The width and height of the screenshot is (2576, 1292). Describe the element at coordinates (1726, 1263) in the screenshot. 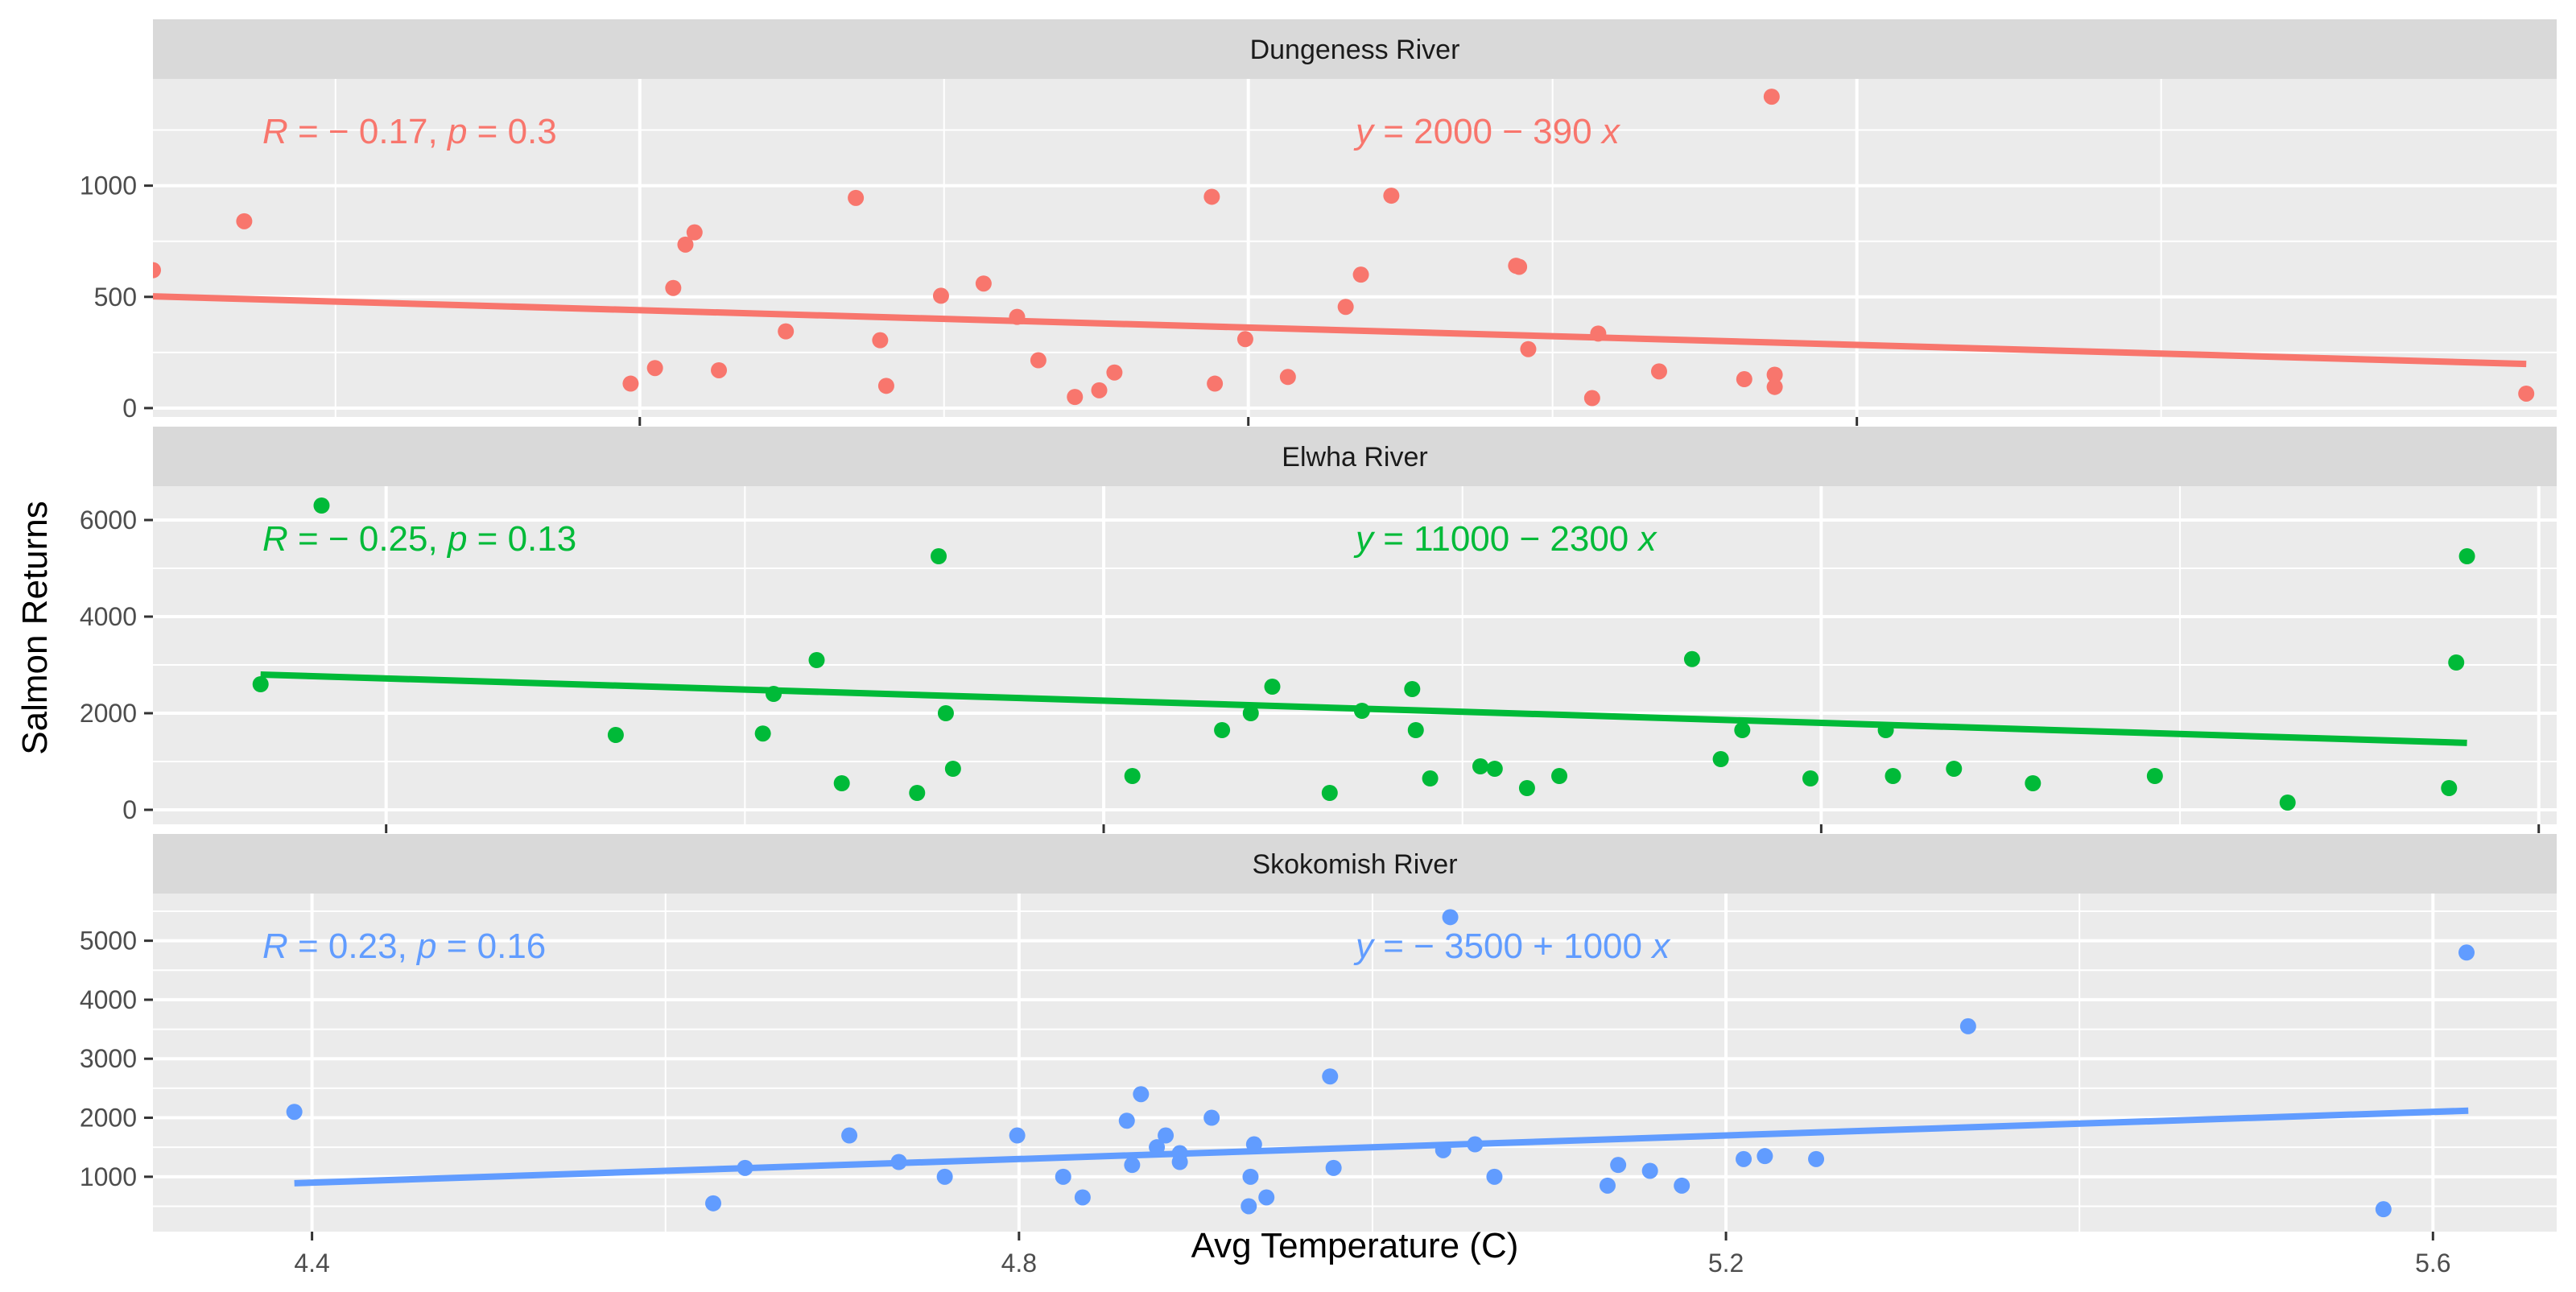

I see `x-tick-label: 5.2` at that location.